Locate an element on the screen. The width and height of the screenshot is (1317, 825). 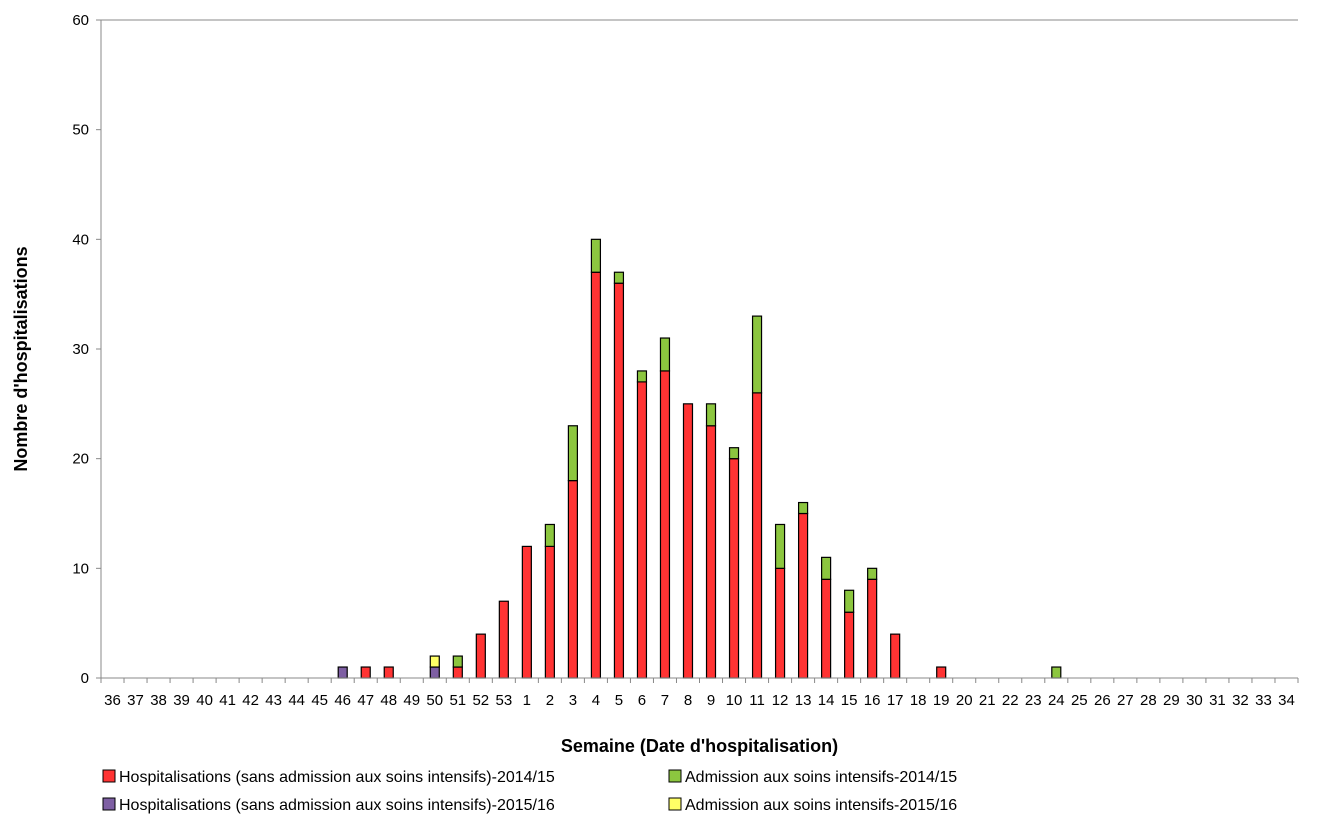
legend-label: Admission aux soins intensifs-2015/16 is located at coordinates (821, 805).